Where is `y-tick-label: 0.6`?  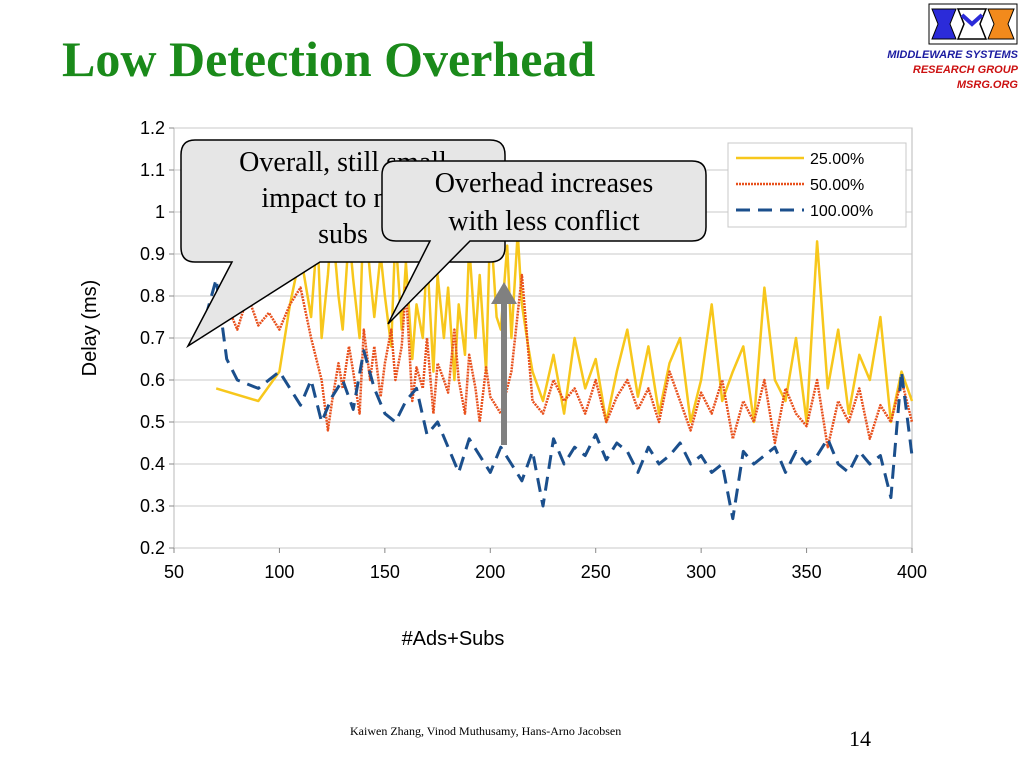
y-tick-label: 0.6 is located at coordinates (152, 380).